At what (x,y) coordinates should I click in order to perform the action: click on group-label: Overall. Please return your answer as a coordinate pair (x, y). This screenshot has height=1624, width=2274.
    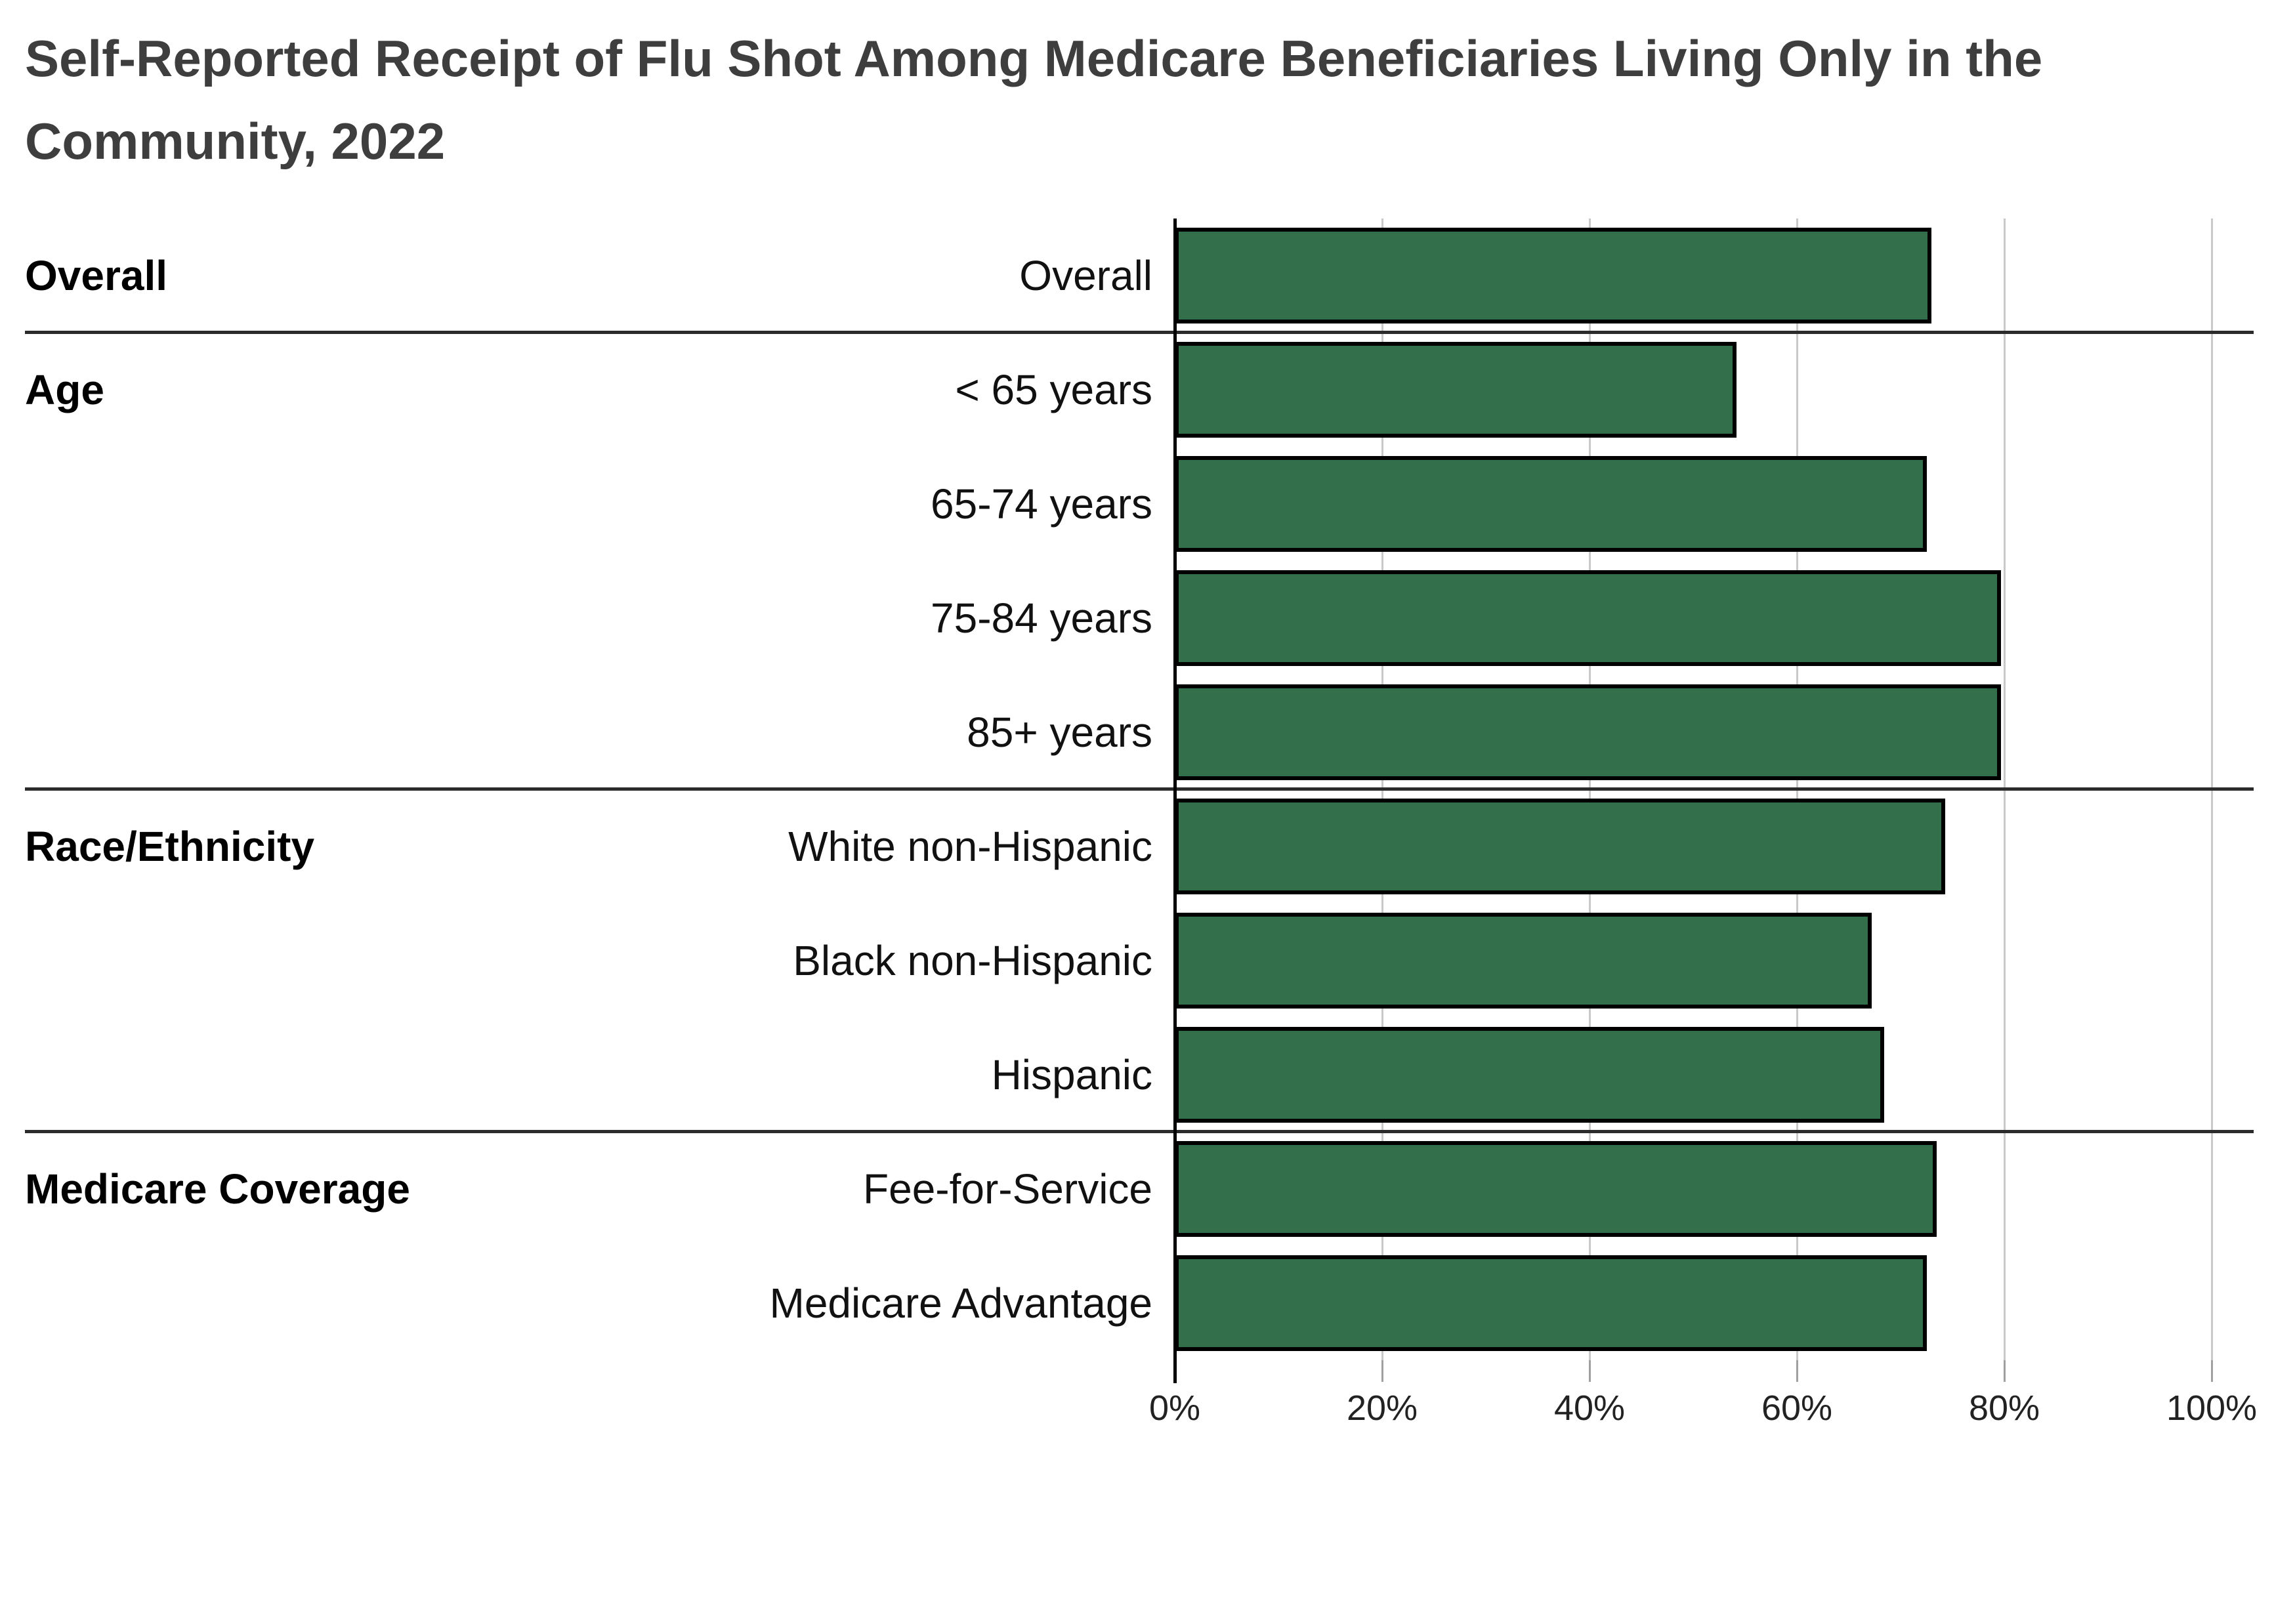
    Looking at the image, I should click on (96, 275).